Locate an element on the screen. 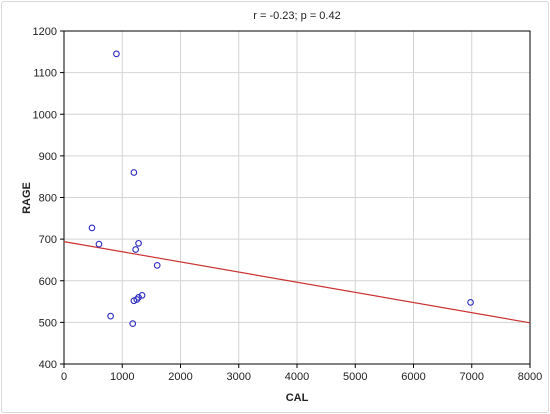  y-tick-label-6: 1000 is located at coordinates (45, 115).